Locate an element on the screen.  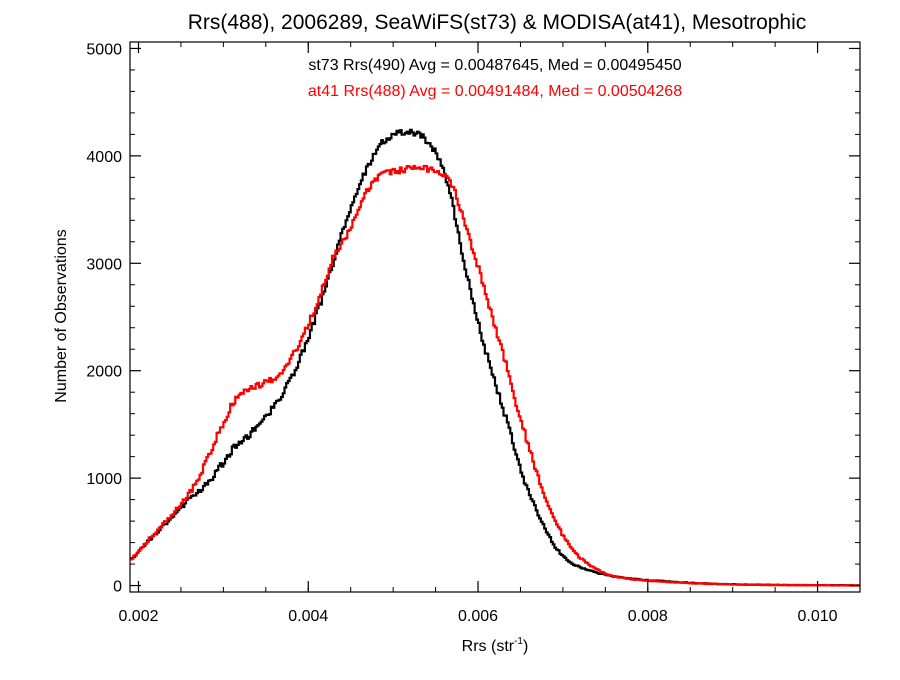
x-axis-label: Rrs (str-1) is located at coordinates (495, 645).